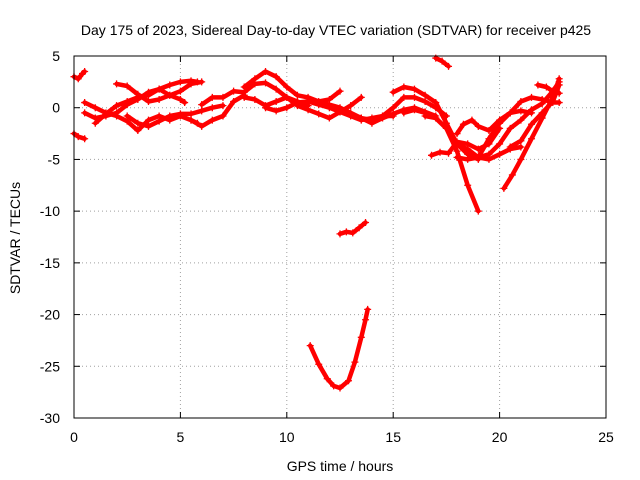 The width and height of the screenshot is (640, 480). I want to click on x-tick-label: 5, so click(181, 437).